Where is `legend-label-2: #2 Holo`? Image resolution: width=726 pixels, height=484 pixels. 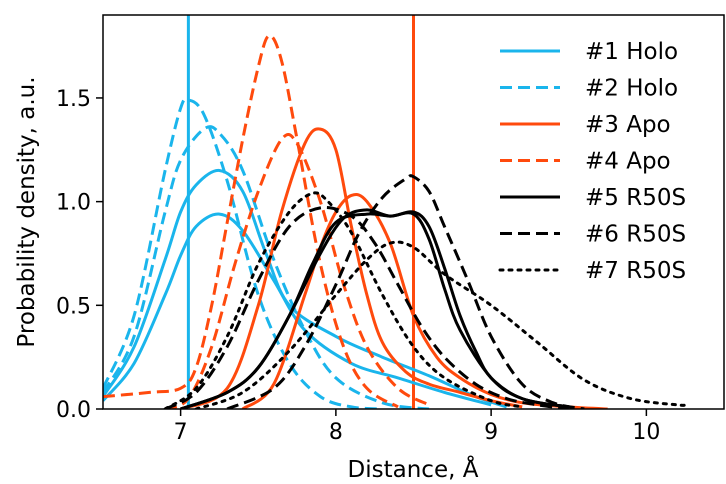
legend-label-2: #2 Holo is located at coordinates (631, 89).